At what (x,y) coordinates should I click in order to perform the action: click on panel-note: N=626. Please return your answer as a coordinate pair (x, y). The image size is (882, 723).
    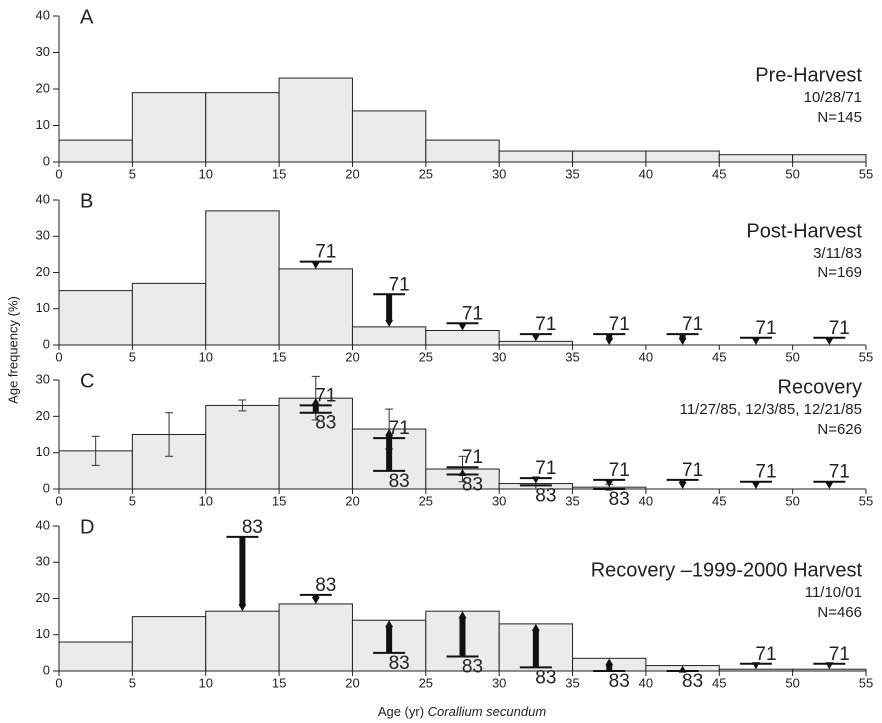
    Looking at the image, I should click on (839, 429).